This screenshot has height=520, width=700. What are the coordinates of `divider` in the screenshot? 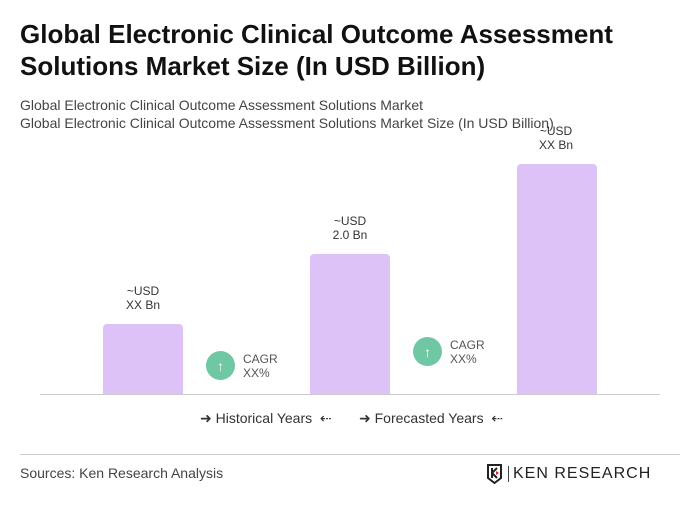 It's located at (350, 454).